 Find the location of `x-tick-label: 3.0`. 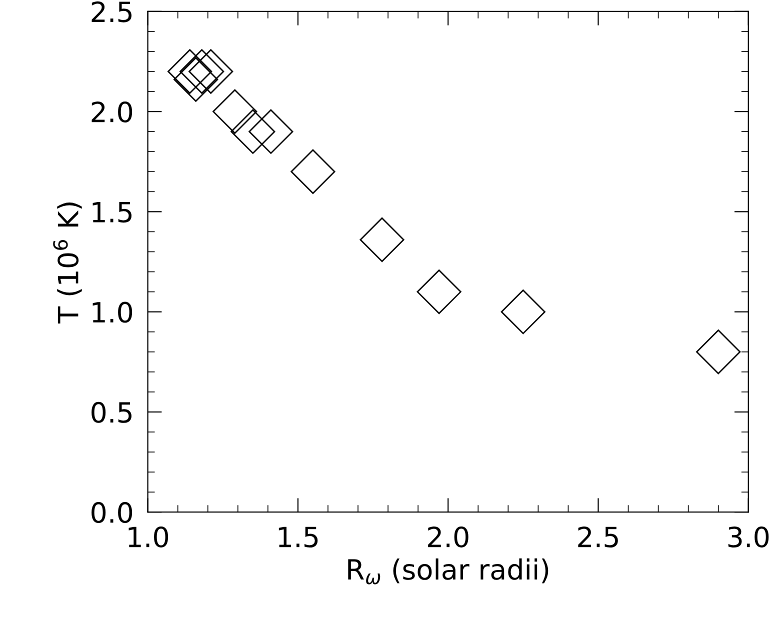

x-tick-label: 3.0 is located at coordinates (748, 537).